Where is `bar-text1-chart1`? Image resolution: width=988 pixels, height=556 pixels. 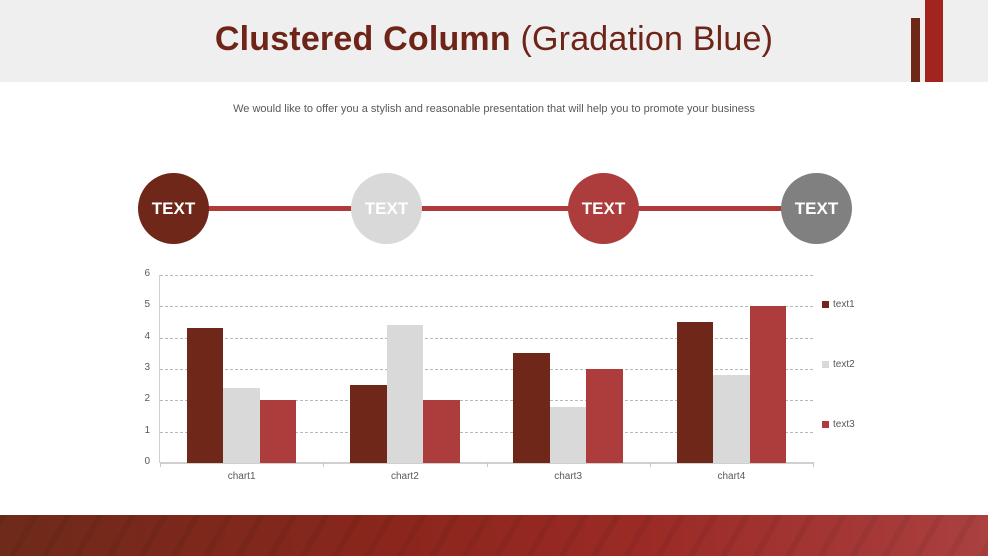
bar-text1-chart1 is located at coordinates (205, 395).